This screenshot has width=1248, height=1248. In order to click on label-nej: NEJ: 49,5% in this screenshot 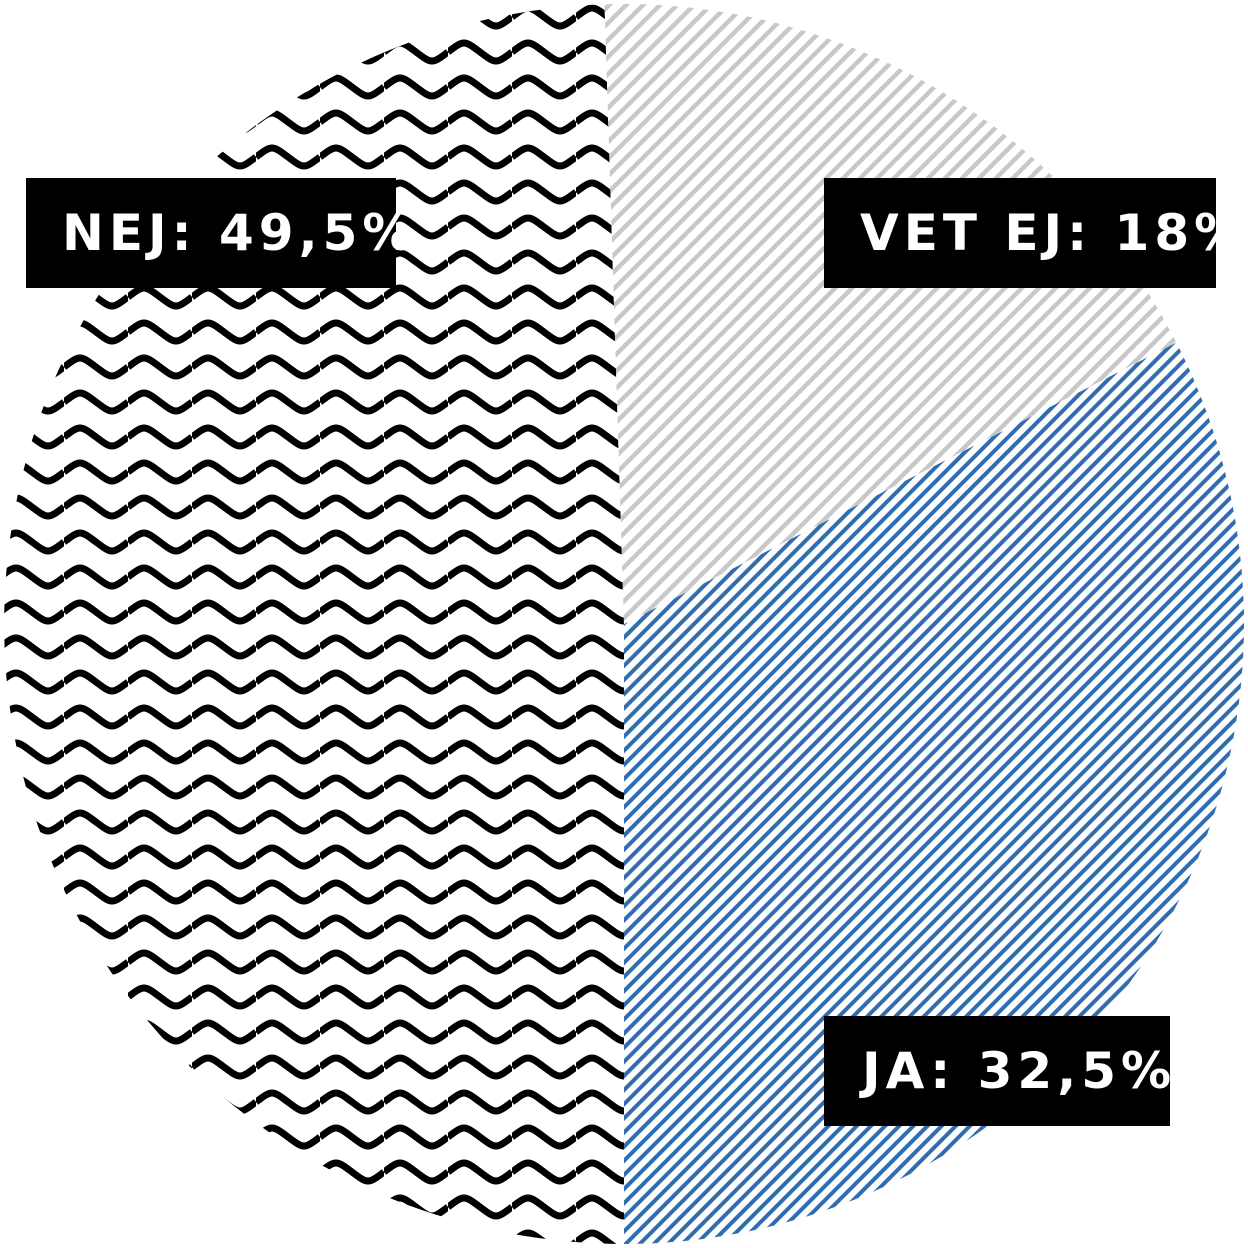, I will do `click(219, 233)`.